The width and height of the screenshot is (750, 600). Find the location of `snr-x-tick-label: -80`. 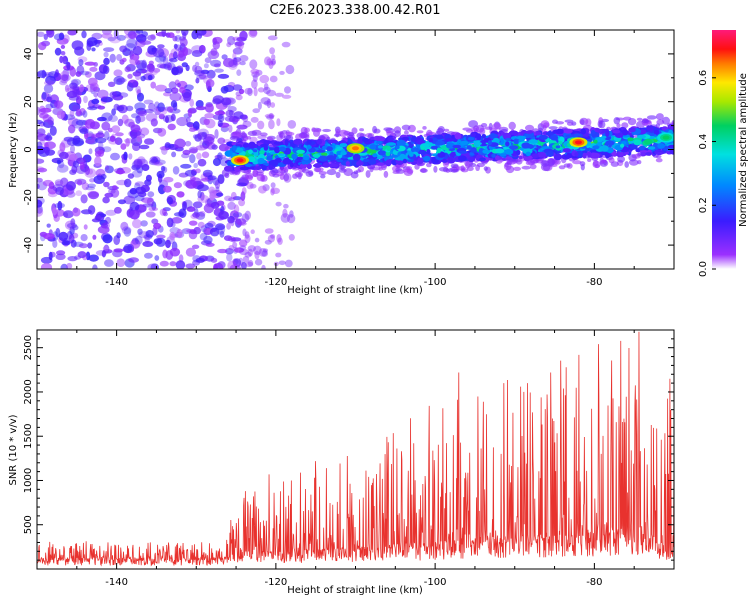

snr-x-tick-label: -80 is located at coordinates (594, 582).